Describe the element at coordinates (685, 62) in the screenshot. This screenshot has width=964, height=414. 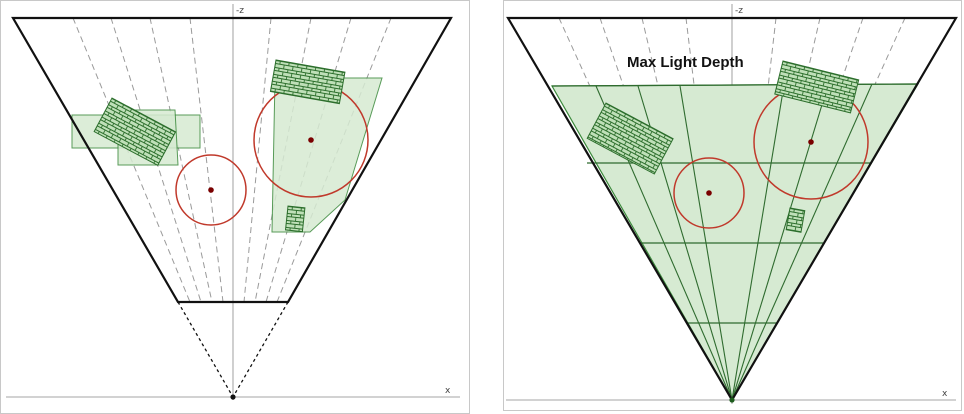
I see `max-light-depth-heading: Max Light Depth` at that location.